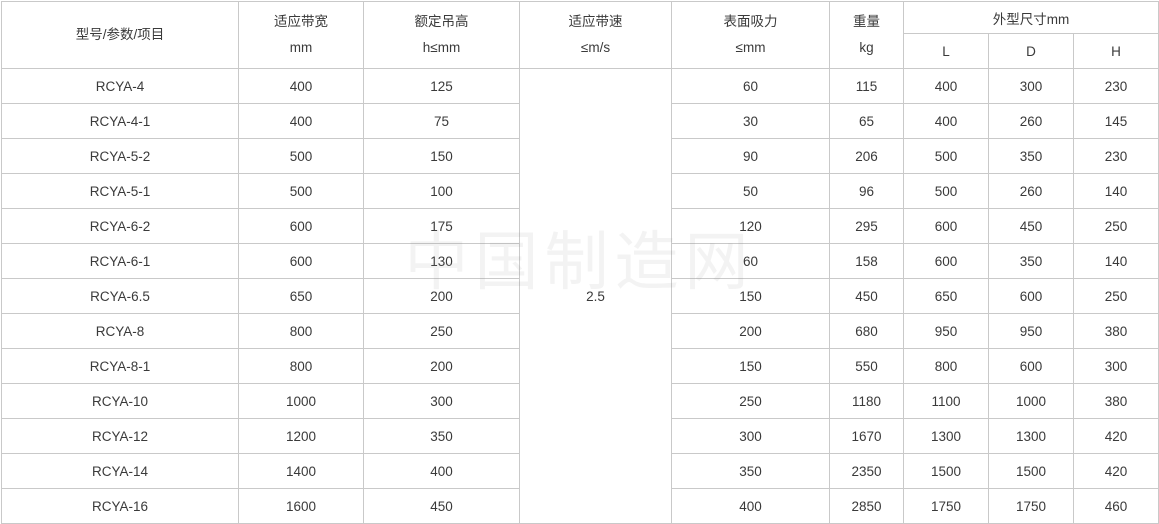 Image resolution: width=1159 pixels, height=524 pixels. Describe the element at coordinates (301, 436) in the screenshot. I see `cell-belt-width: 1200` at that location.